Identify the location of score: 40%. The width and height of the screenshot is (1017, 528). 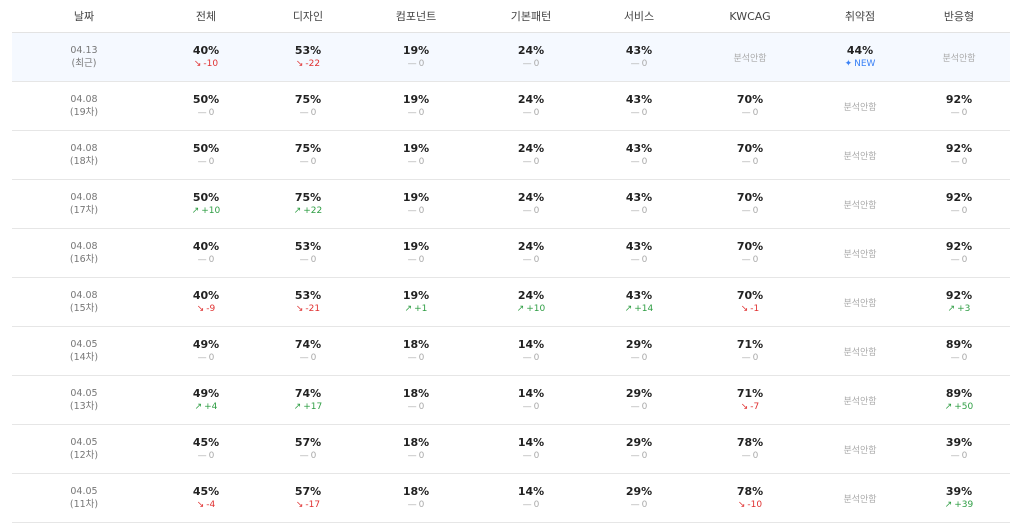
(206, 295).